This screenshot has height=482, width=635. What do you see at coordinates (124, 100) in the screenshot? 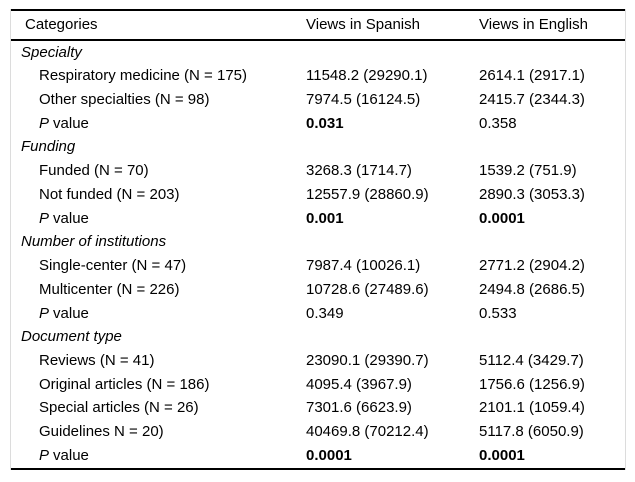
I see `category-cell: Other specialties (N = 98)` at bounding box center [124, 100].